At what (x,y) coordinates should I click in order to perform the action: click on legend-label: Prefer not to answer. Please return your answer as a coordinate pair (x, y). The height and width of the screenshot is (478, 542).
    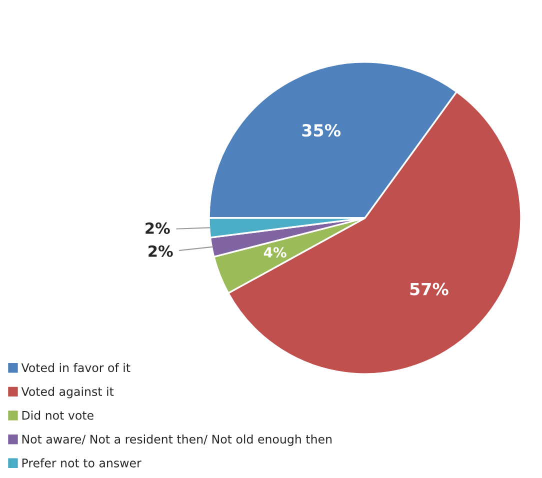
    Looking at the image, I should click on (82, 463).